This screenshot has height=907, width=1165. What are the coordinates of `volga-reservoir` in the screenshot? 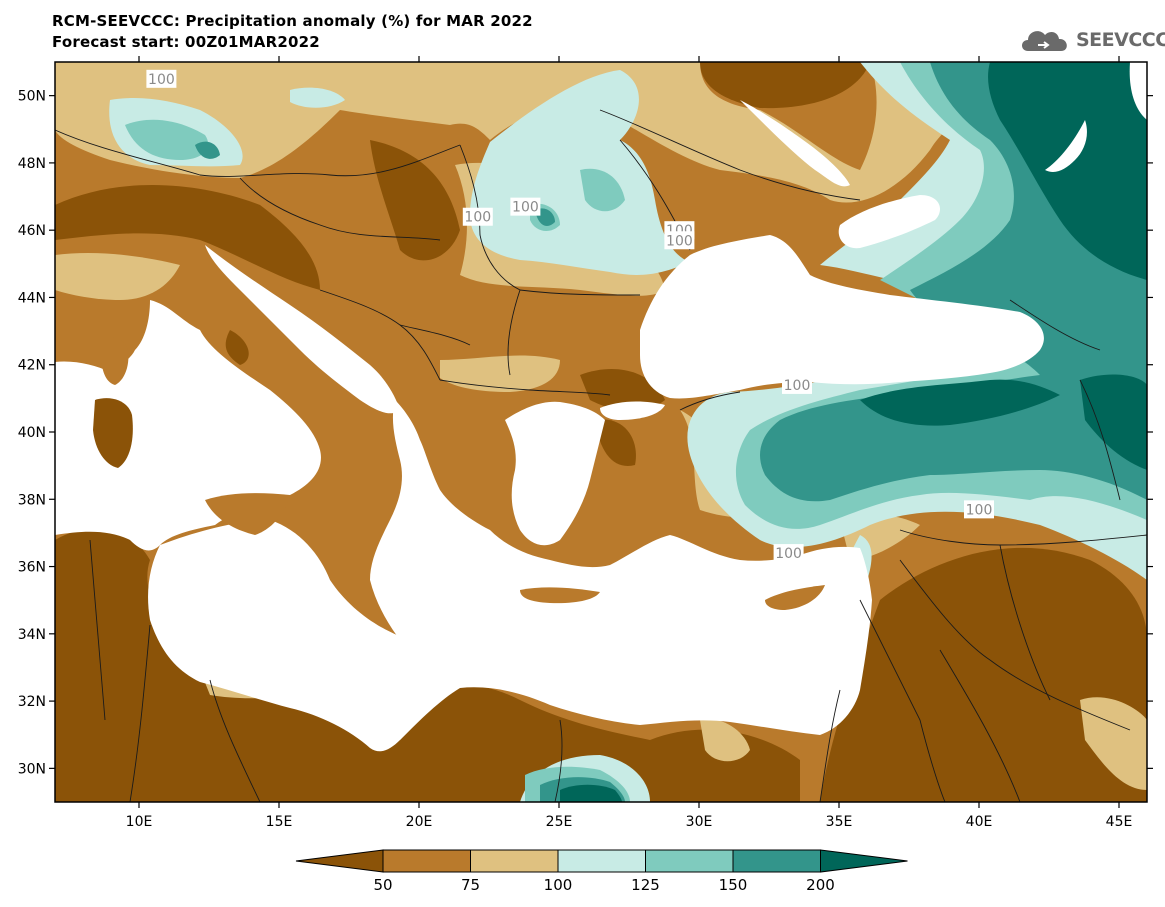 It's located at (1066, 146).